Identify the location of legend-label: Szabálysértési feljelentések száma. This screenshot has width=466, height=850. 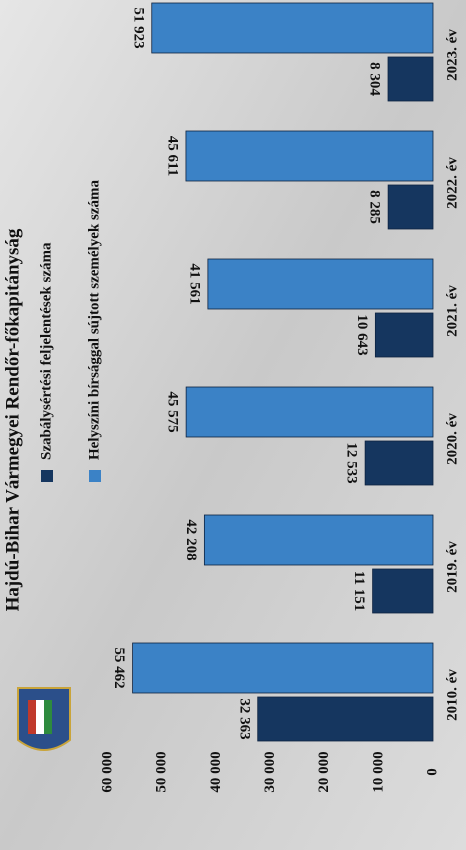
(46, 351).